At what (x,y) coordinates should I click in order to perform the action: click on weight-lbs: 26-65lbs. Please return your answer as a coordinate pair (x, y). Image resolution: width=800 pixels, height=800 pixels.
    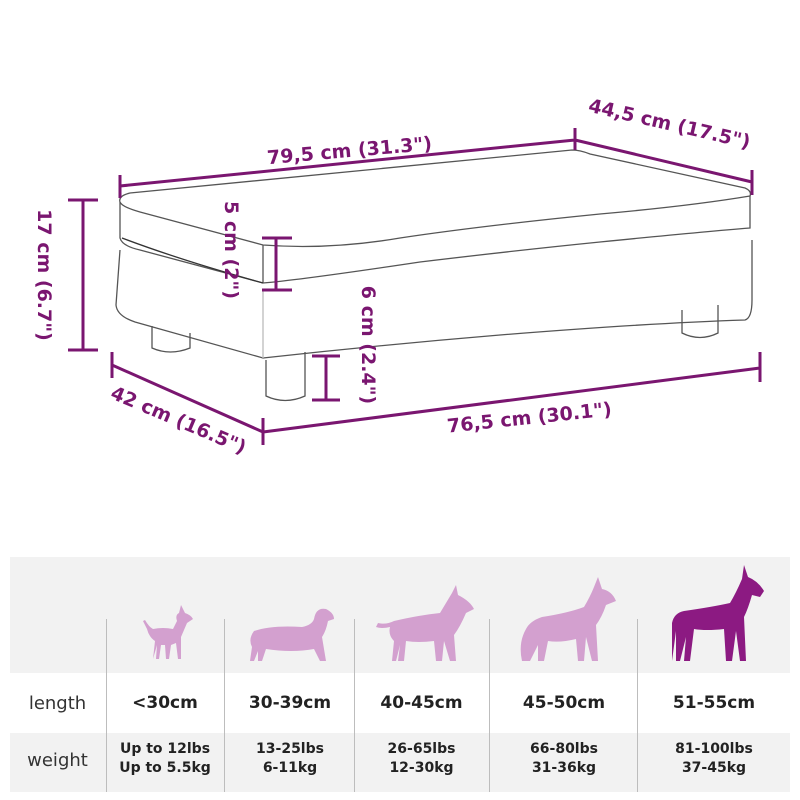
    Looking at the image, I should click on (421, 749).